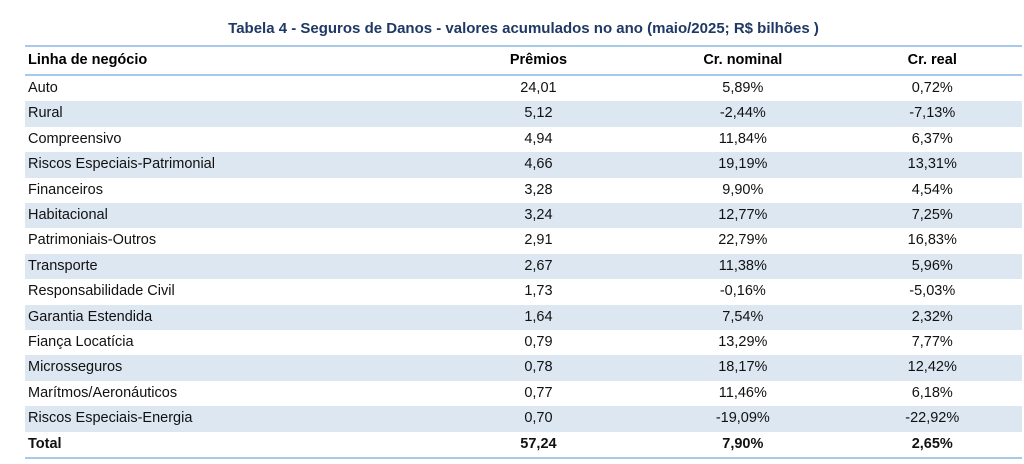 The width and height of the screenshot is (1024, 464). I want to click on cell-cr-nominal: 7,90%, so click(743, 443).